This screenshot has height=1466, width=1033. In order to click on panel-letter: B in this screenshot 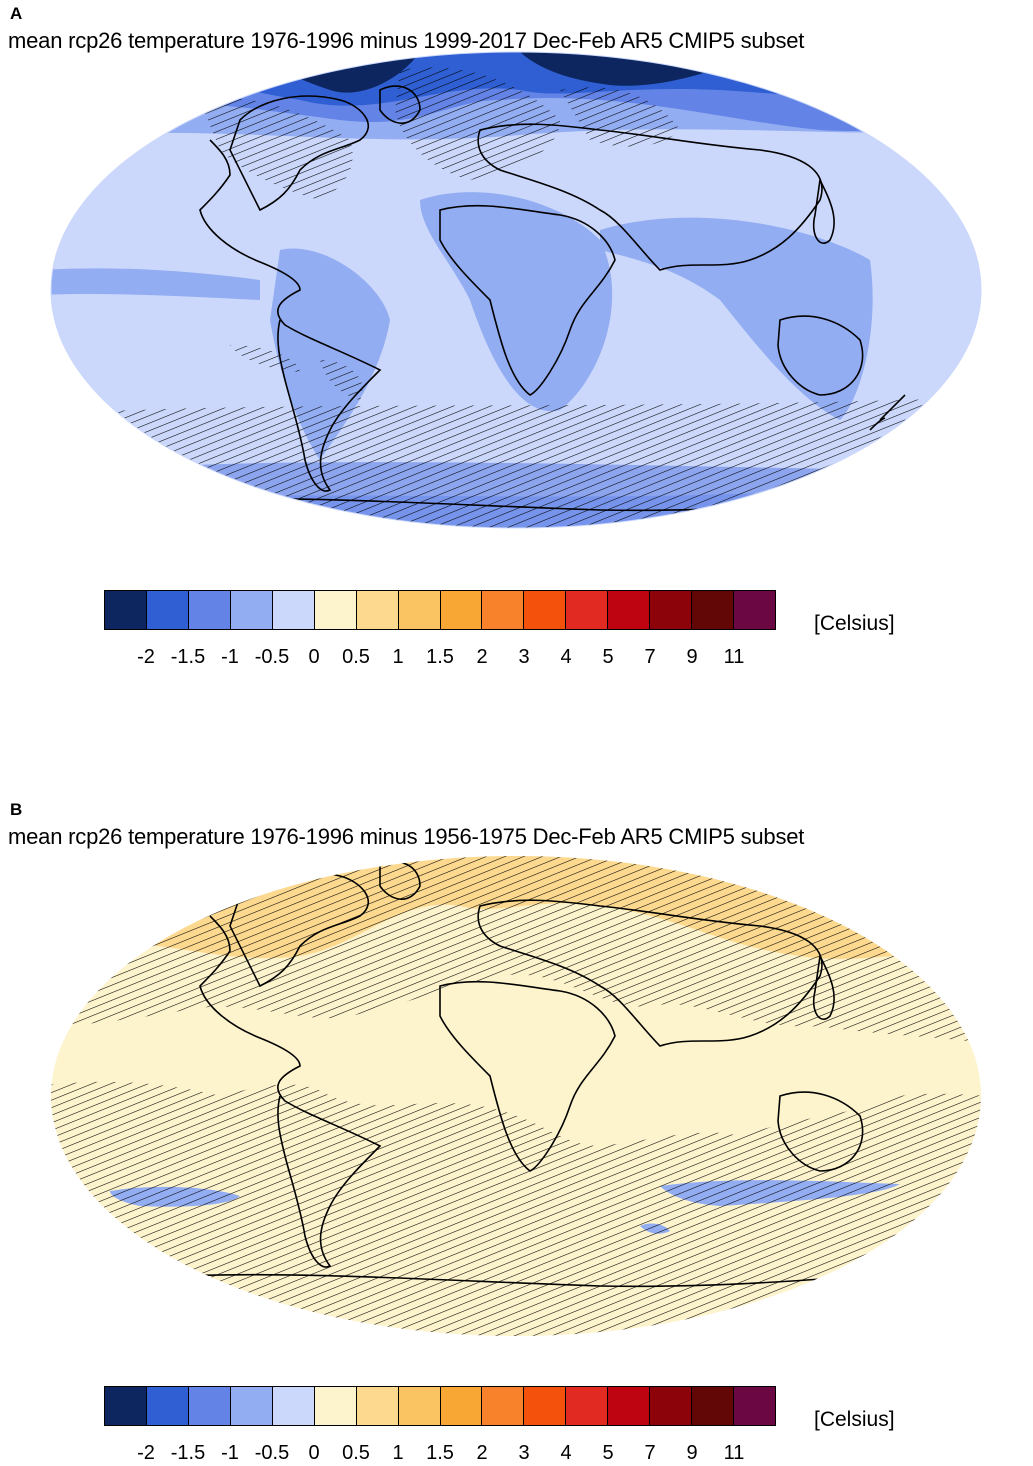, I will do `click(16, 809)`.